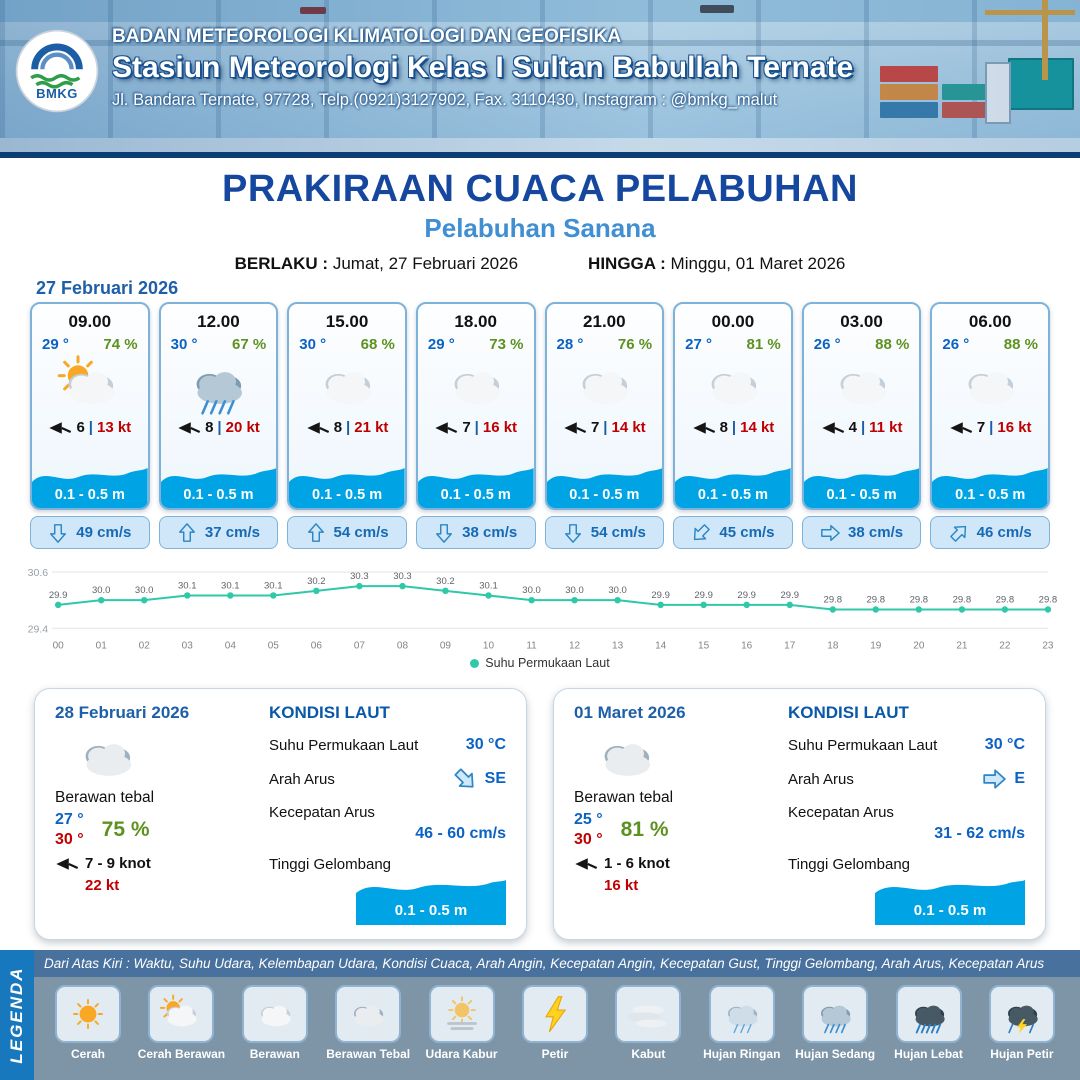 This screenshot has height=1080, width=1080. What do you see at coordinates (313, 344) in the screenshot?
I see `air-temperature: 30 °` at bounding box center [313, 344].